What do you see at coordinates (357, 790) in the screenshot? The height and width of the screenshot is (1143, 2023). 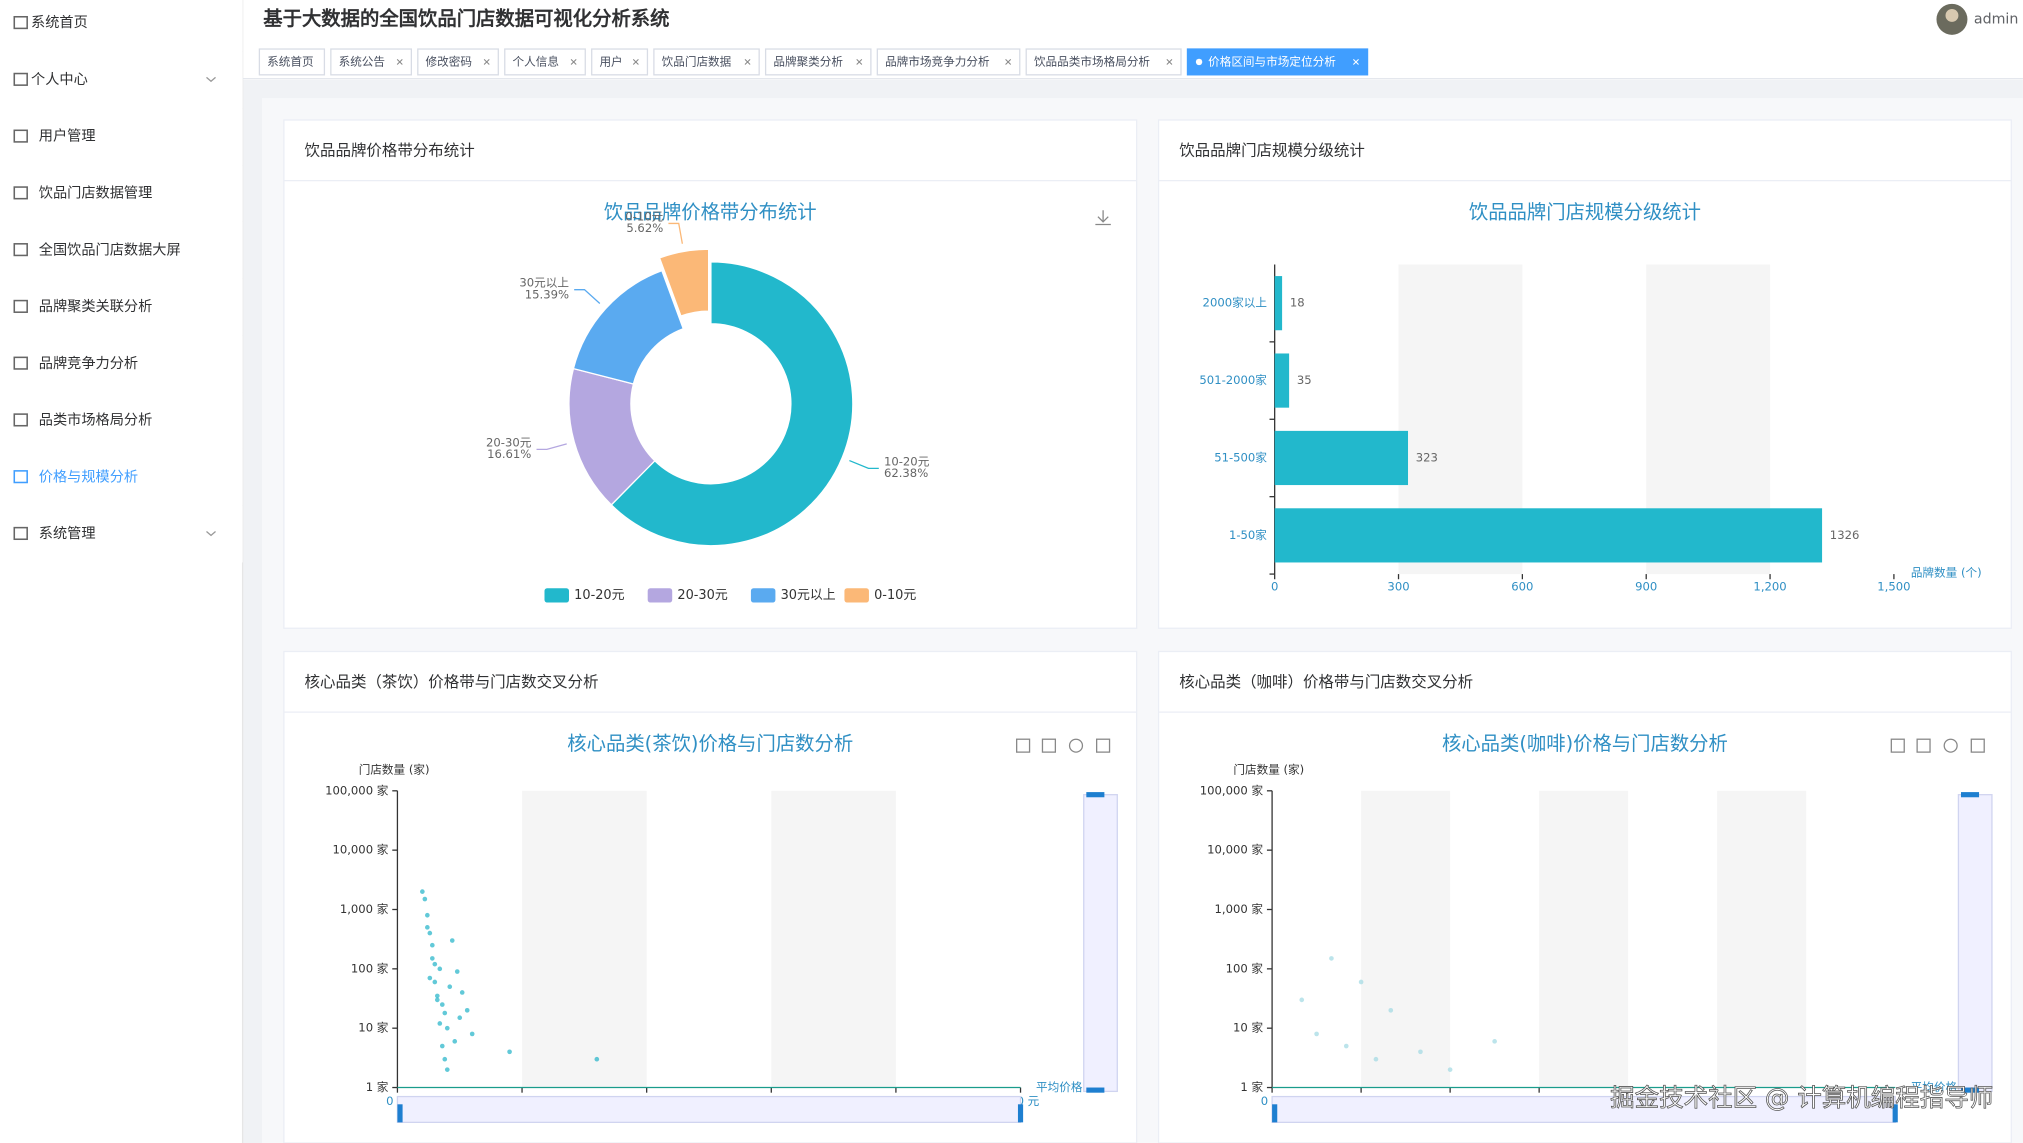 I see `y-tick-label: 100,000 家` at bounding box center [357, 790].